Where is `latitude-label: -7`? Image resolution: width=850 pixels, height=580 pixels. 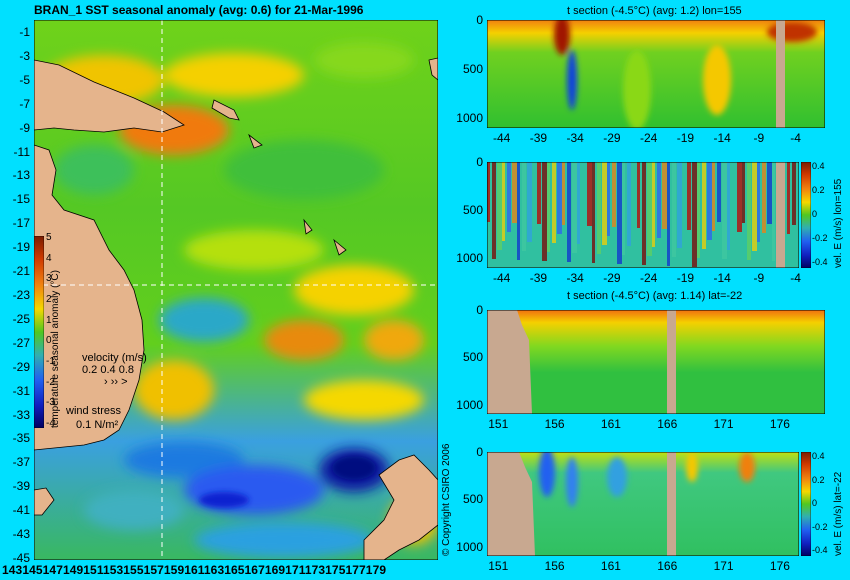 latitude-label: -7 is located at coordinates (24, 103).